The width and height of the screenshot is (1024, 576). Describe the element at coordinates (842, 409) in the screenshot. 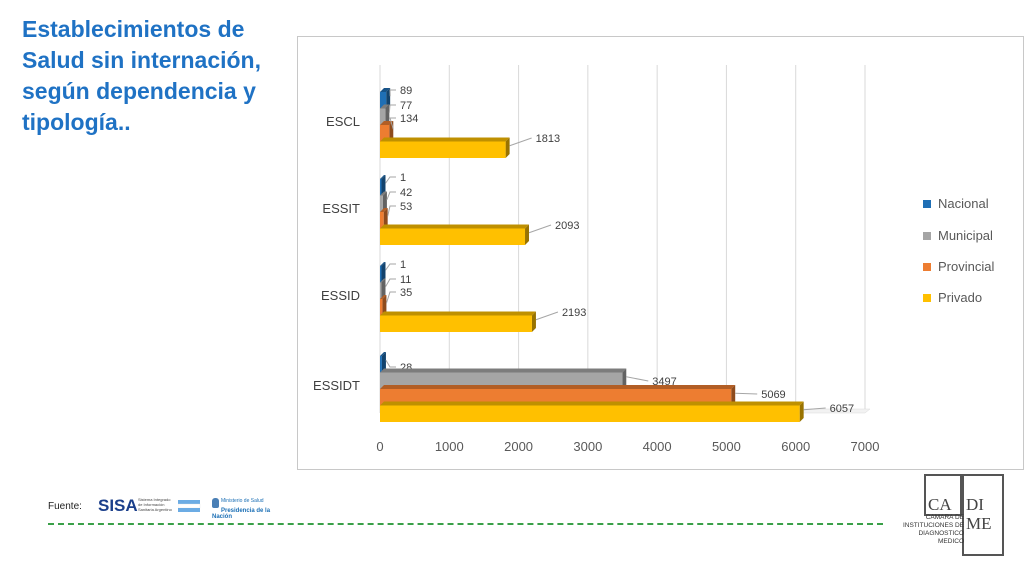

I see `data-label: 6057` at that location.